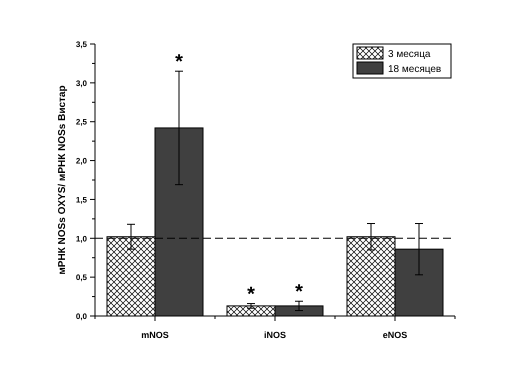 Image resolution: width=530 pixels, height=378 pixels. I want to click on y-tick-label: 3,5, so click(82, 44).